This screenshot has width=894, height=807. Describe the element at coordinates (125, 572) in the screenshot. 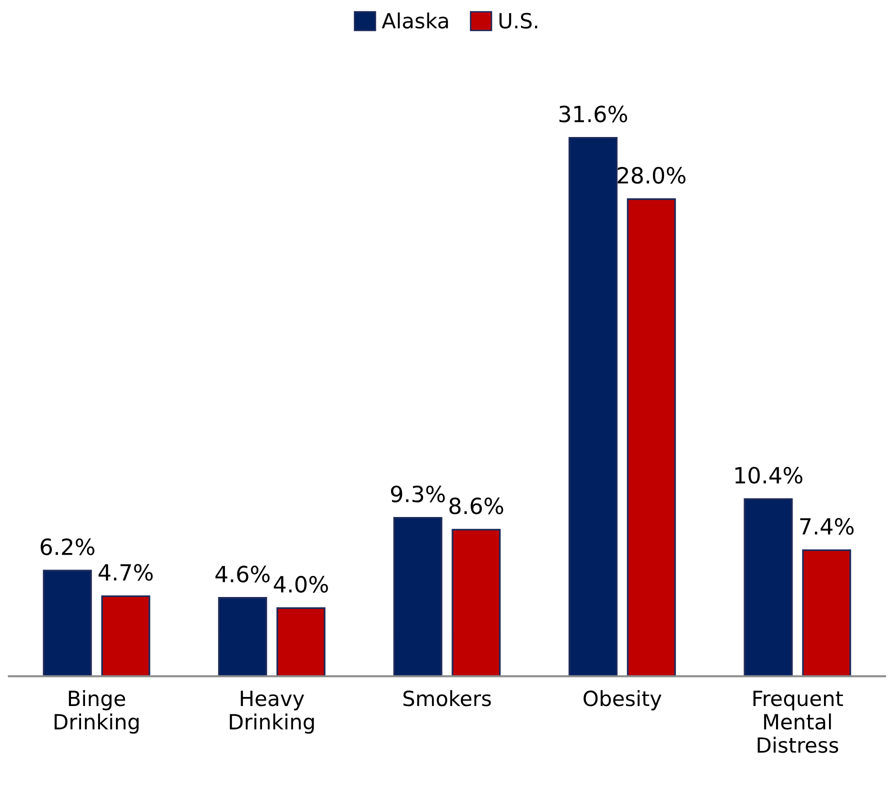

I see `data-label: 4.7%` at that location.